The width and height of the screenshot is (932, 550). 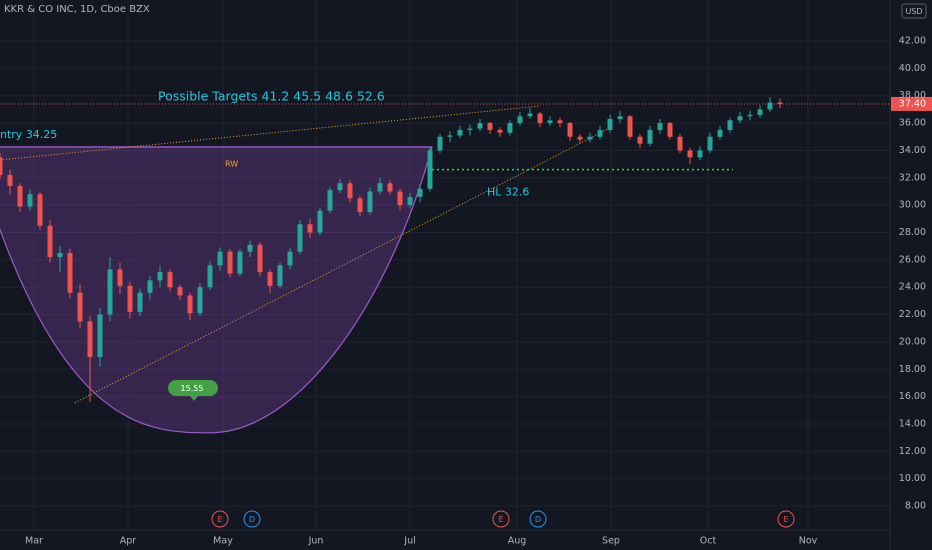 What do you see at coordinates (912, 287) in the screenshot?
I see `y-tick-label: 24.00` at bounding box center [912, 287].